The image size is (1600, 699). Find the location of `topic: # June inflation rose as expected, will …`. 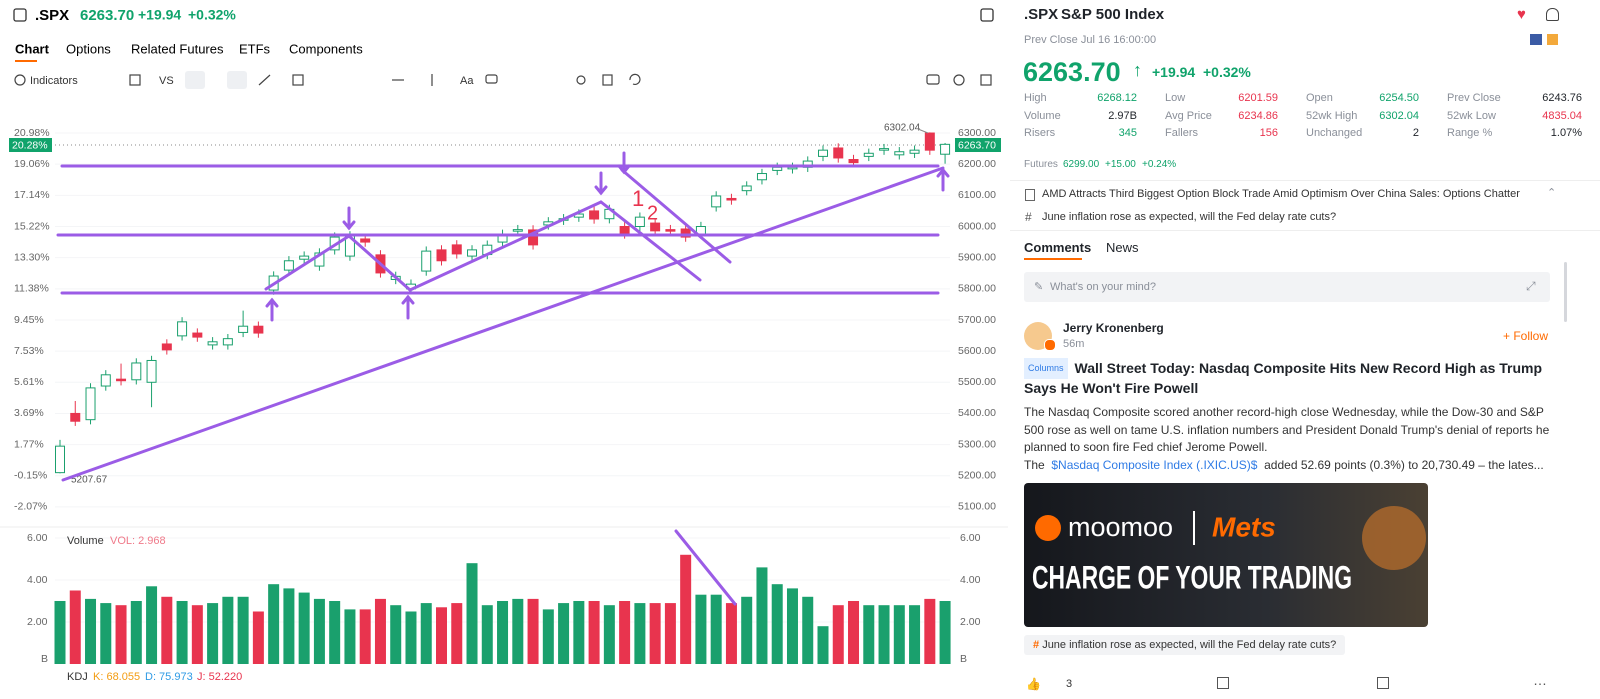

topic: # June inflation rose as expected, will … is located at coordinates (1185, 645).